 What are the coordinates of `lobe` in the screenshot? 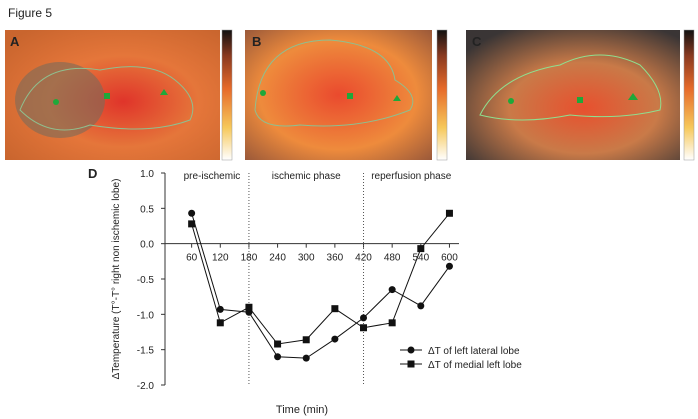 It's located at (60, 100).